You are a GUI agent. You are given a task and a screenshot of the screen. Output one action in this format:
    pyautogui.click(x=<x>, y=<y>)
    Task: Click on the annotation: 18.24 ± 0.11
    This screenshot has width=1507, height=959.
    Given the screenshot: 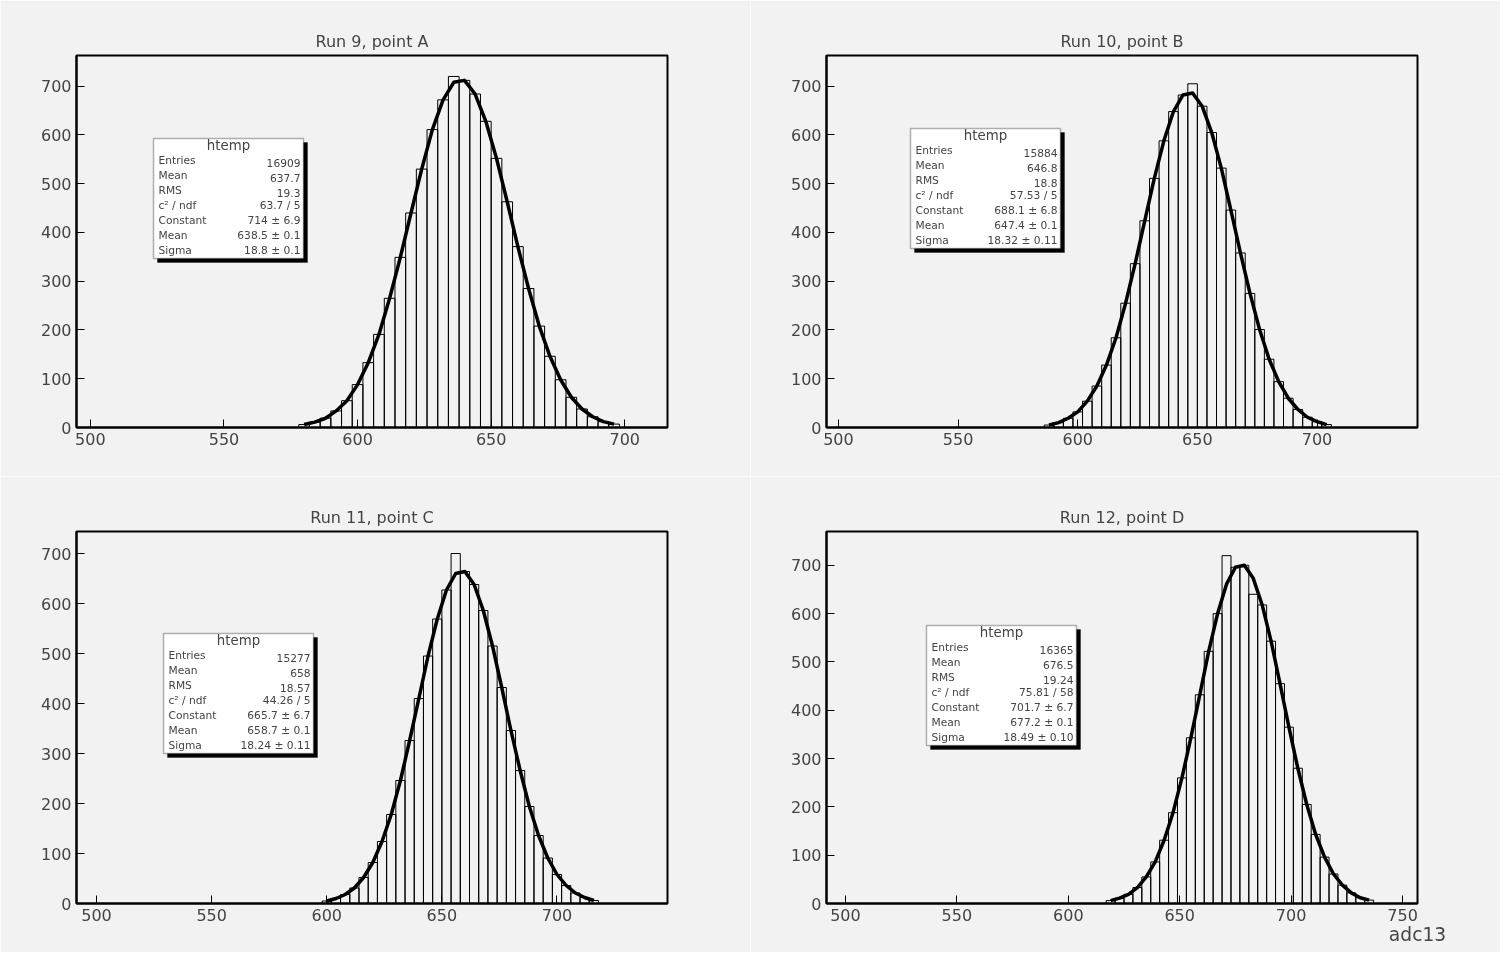 What is the action you would take?
    pyautogui.click(x=275, y=745)
    